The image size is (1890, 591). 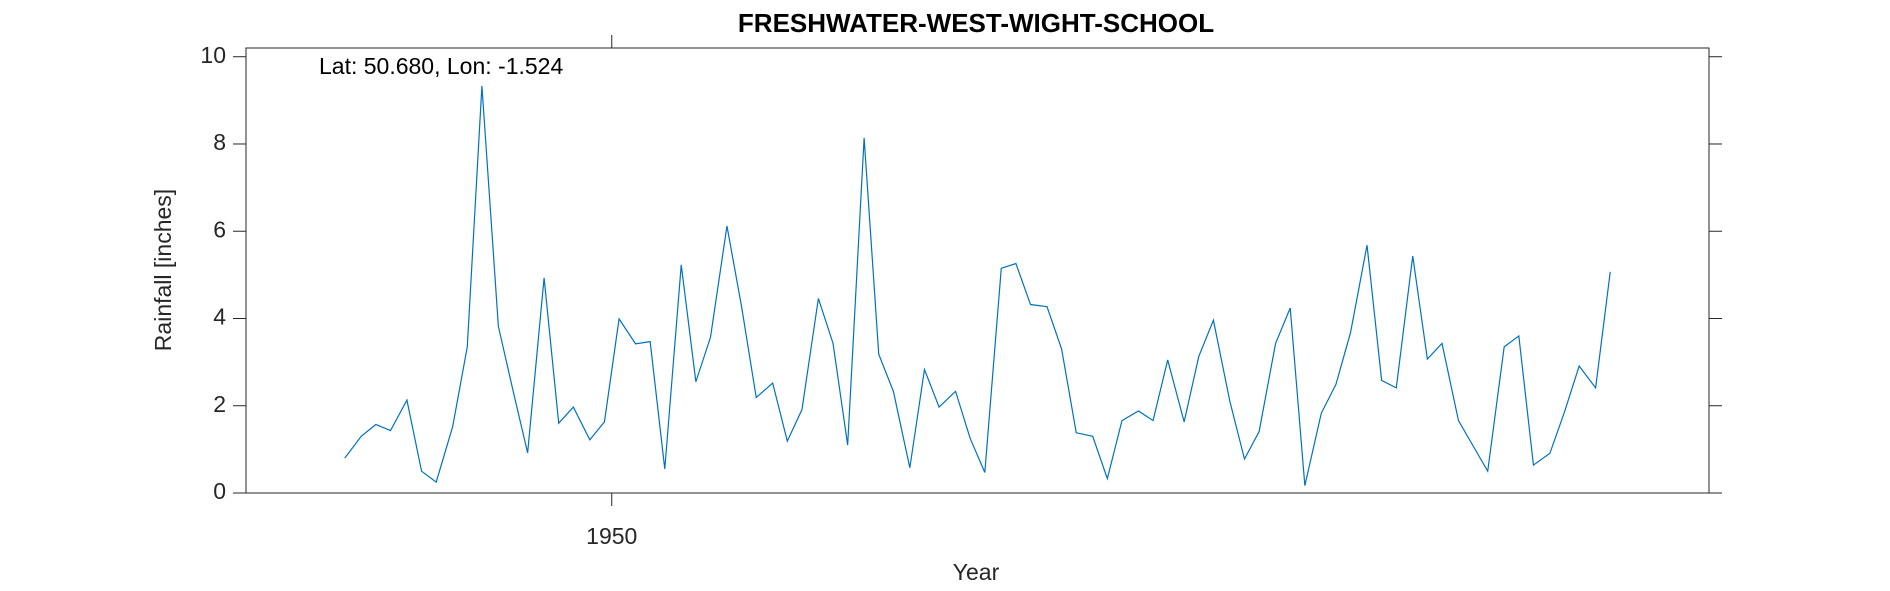 I want to click on y-tick-label: 8, so click(x=219, y=142).